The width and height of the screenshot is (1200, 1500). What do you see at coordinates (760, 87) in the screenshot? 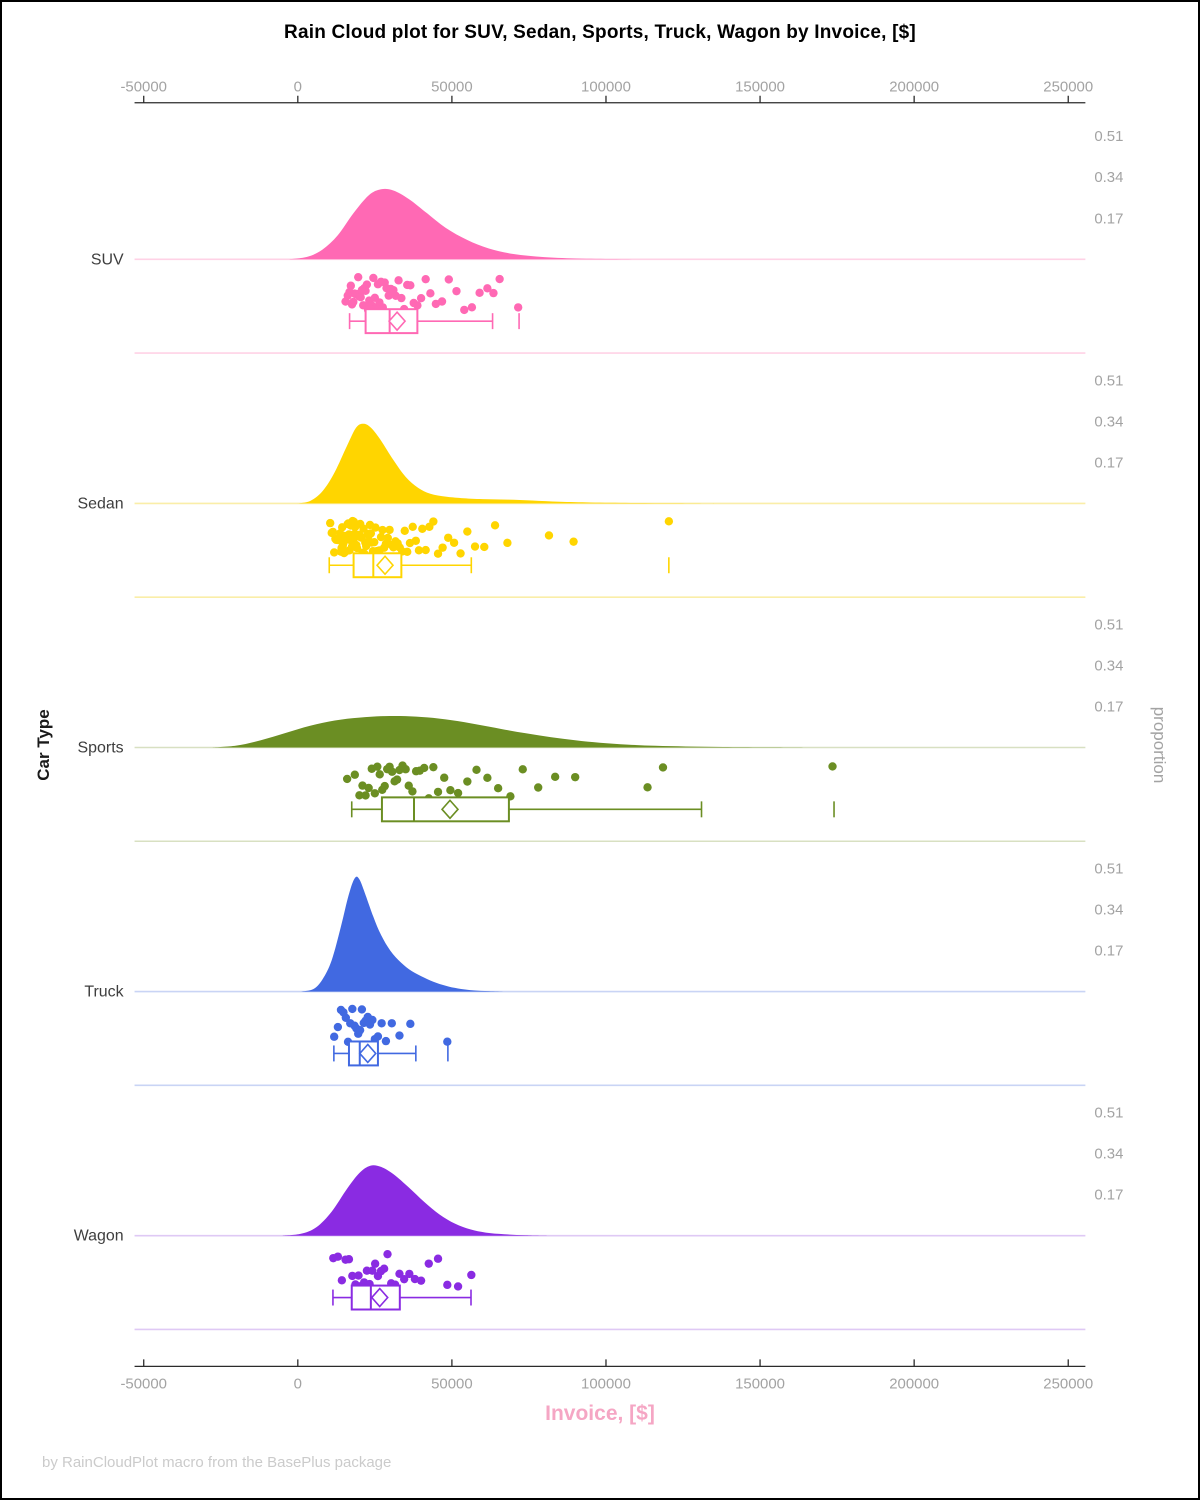
I see `x-axis-top-tick-label: 150000` at bounding box center [760, 87].